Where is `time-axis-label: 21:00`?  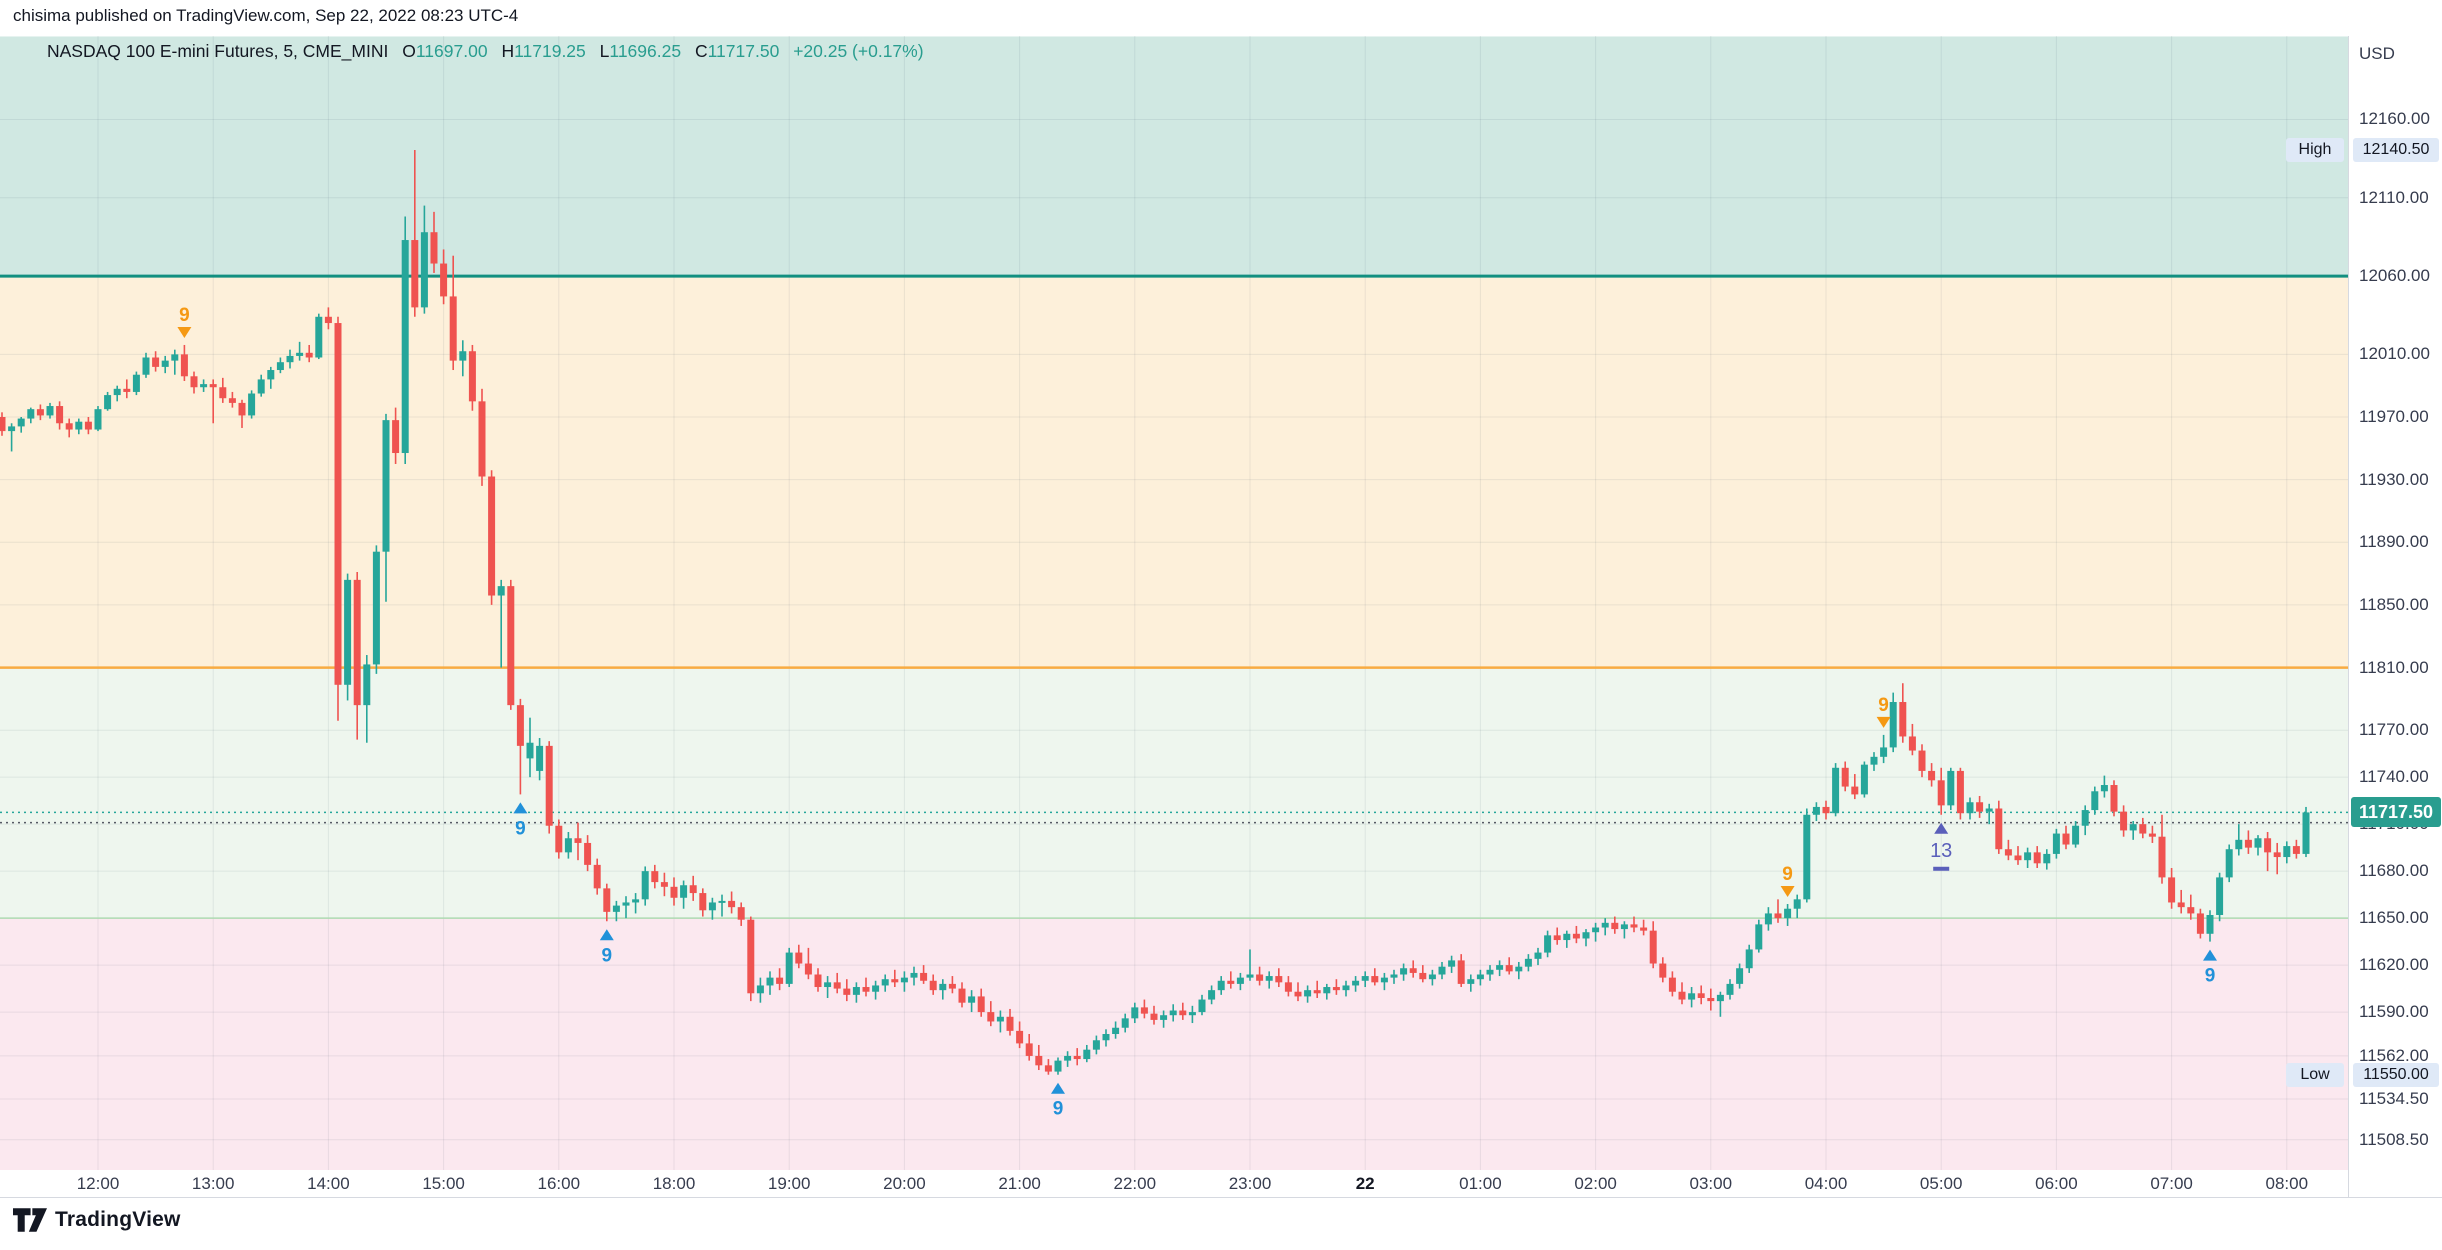 time-axis-label: 21:00 is located at coordinates (1019, 1183).